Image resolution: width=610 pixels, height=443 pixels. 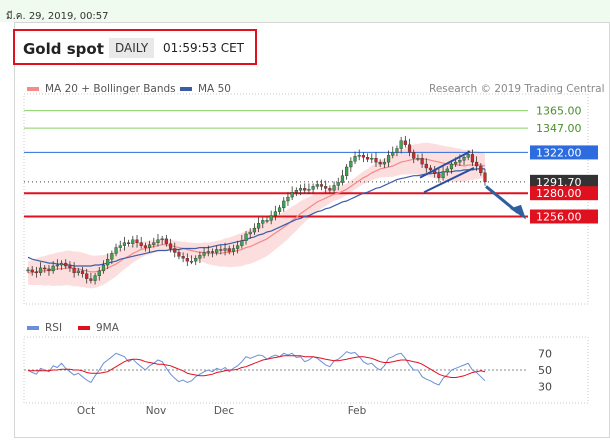 I want to click on rsi-tick-label: 70, so click(x=545, y=353).